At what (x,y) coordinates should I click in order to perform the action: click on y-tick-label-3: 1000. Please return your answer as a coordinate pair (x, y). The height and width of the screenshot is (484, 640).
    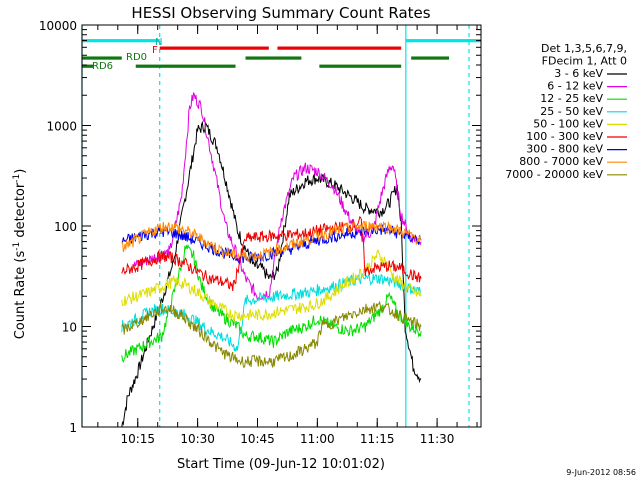
    Looking at the image, I should click on (61, 127).